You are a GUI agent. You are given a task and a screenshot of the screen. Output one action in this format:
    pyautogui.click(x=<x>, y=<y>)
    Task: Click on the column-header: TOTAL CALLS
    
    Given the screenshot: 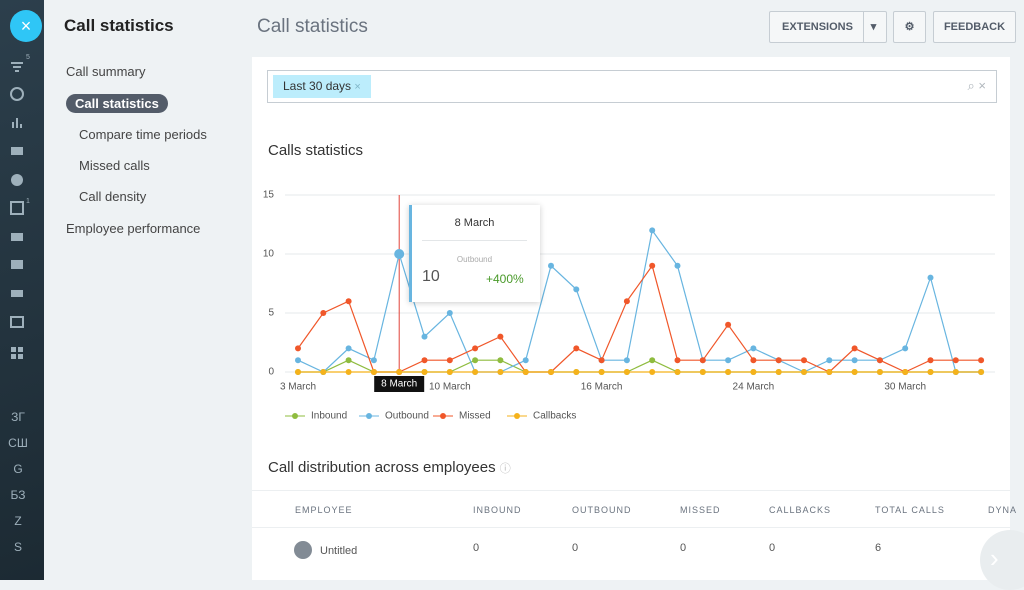 What is the action you would take?
    pyautogui.click(x=910, y=510)
    